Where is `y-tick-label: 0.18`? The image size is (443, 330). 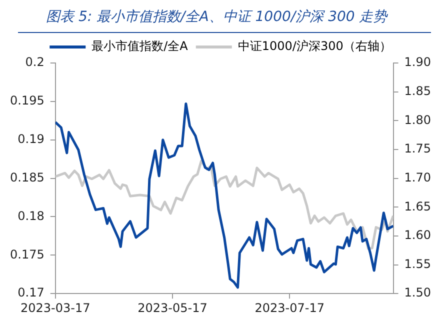 y-tick-label: 0.18 is located at coordinates (31, 215).